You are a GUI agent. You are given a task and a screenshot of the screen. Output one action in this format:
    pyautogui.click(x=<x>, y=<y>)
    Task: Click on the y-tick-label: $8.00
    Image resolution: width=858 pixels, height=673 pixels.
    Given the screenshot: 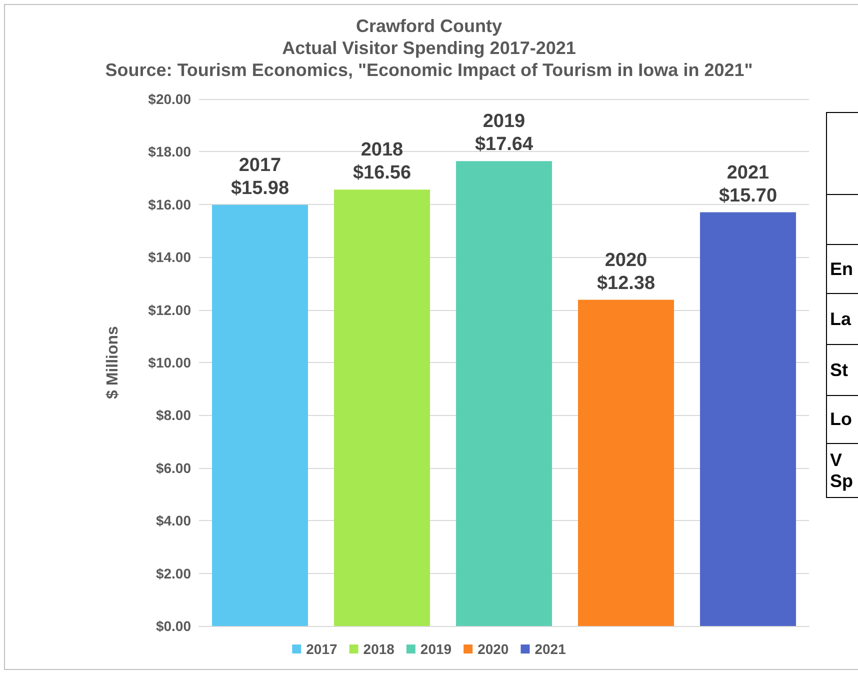 What is the action you would take?
    pyautogui.click(x=174, y=415)
    